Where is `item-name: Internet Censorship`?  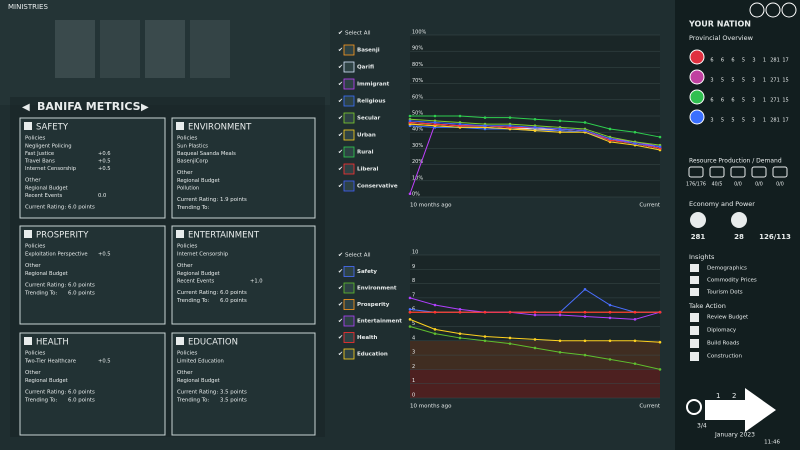
item-name: Internet Censorship is located at coordinates (51, 169).